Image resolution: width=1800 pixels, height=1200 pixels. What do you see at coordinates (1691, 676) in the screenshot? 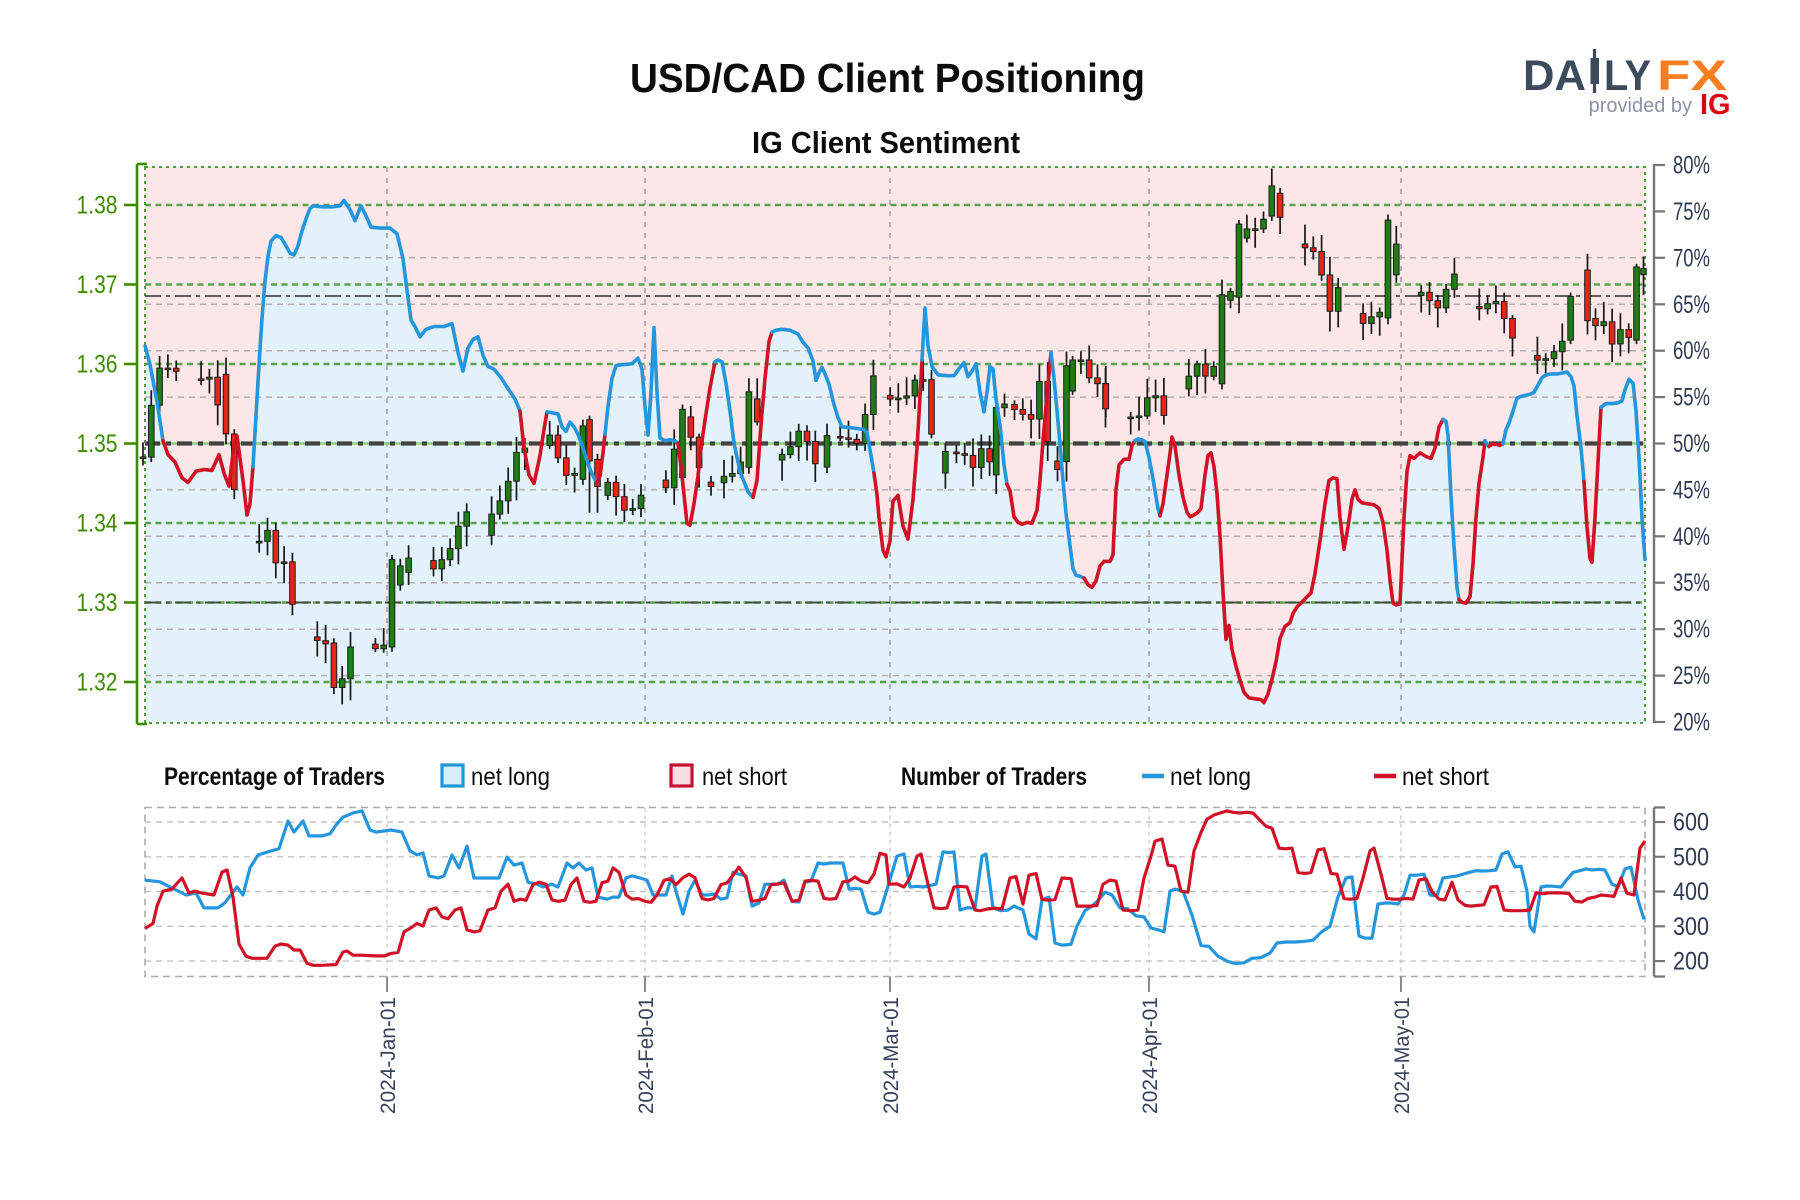
I see `svg-text: 25%` at bounding box center [1691, 676].